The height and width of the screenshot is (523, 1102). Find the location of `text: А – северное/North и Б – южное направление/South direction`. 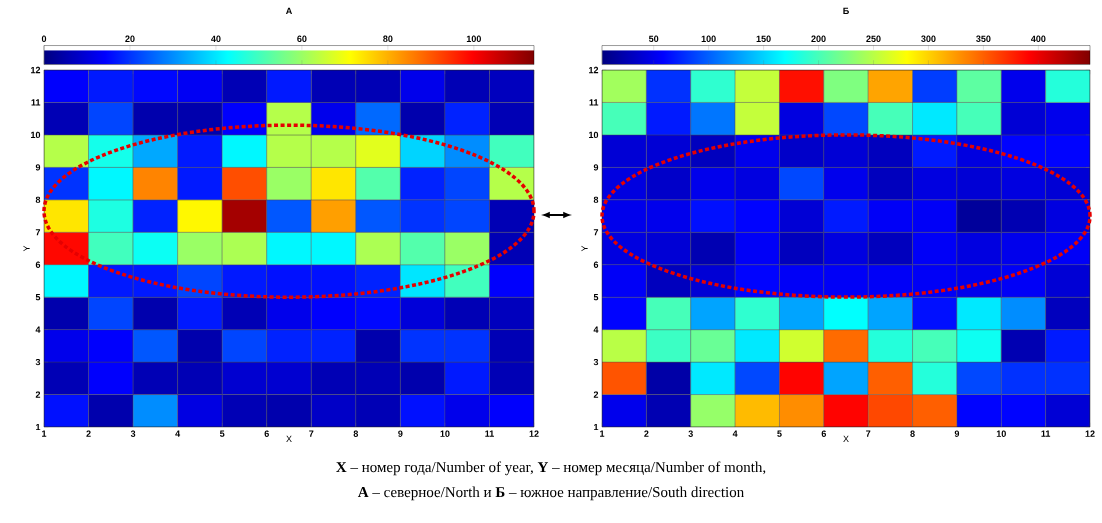

text: А – северное/North и Б – южное направление/South direction is located at coordinates (550, 493).